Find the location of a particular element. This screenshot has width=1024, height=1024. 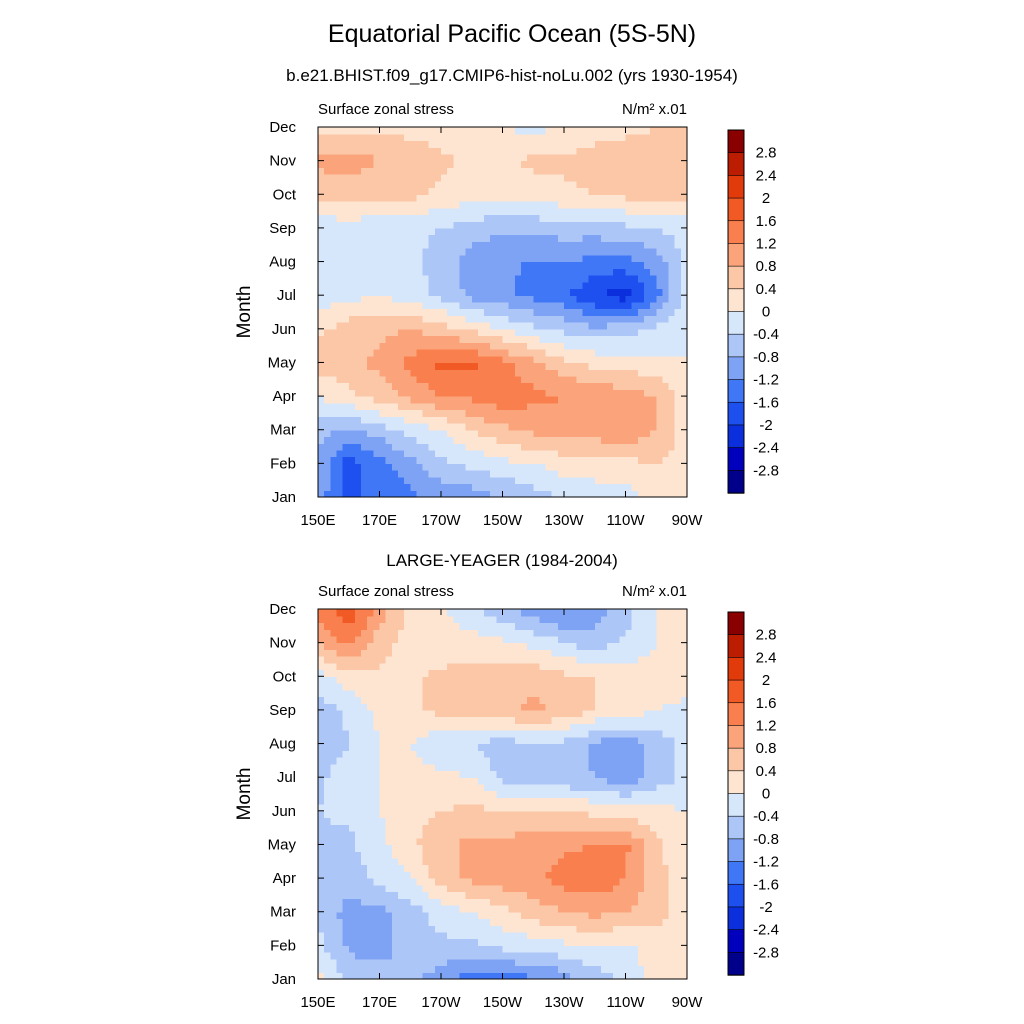

colorbar-box is located at coordinates (736, 164).